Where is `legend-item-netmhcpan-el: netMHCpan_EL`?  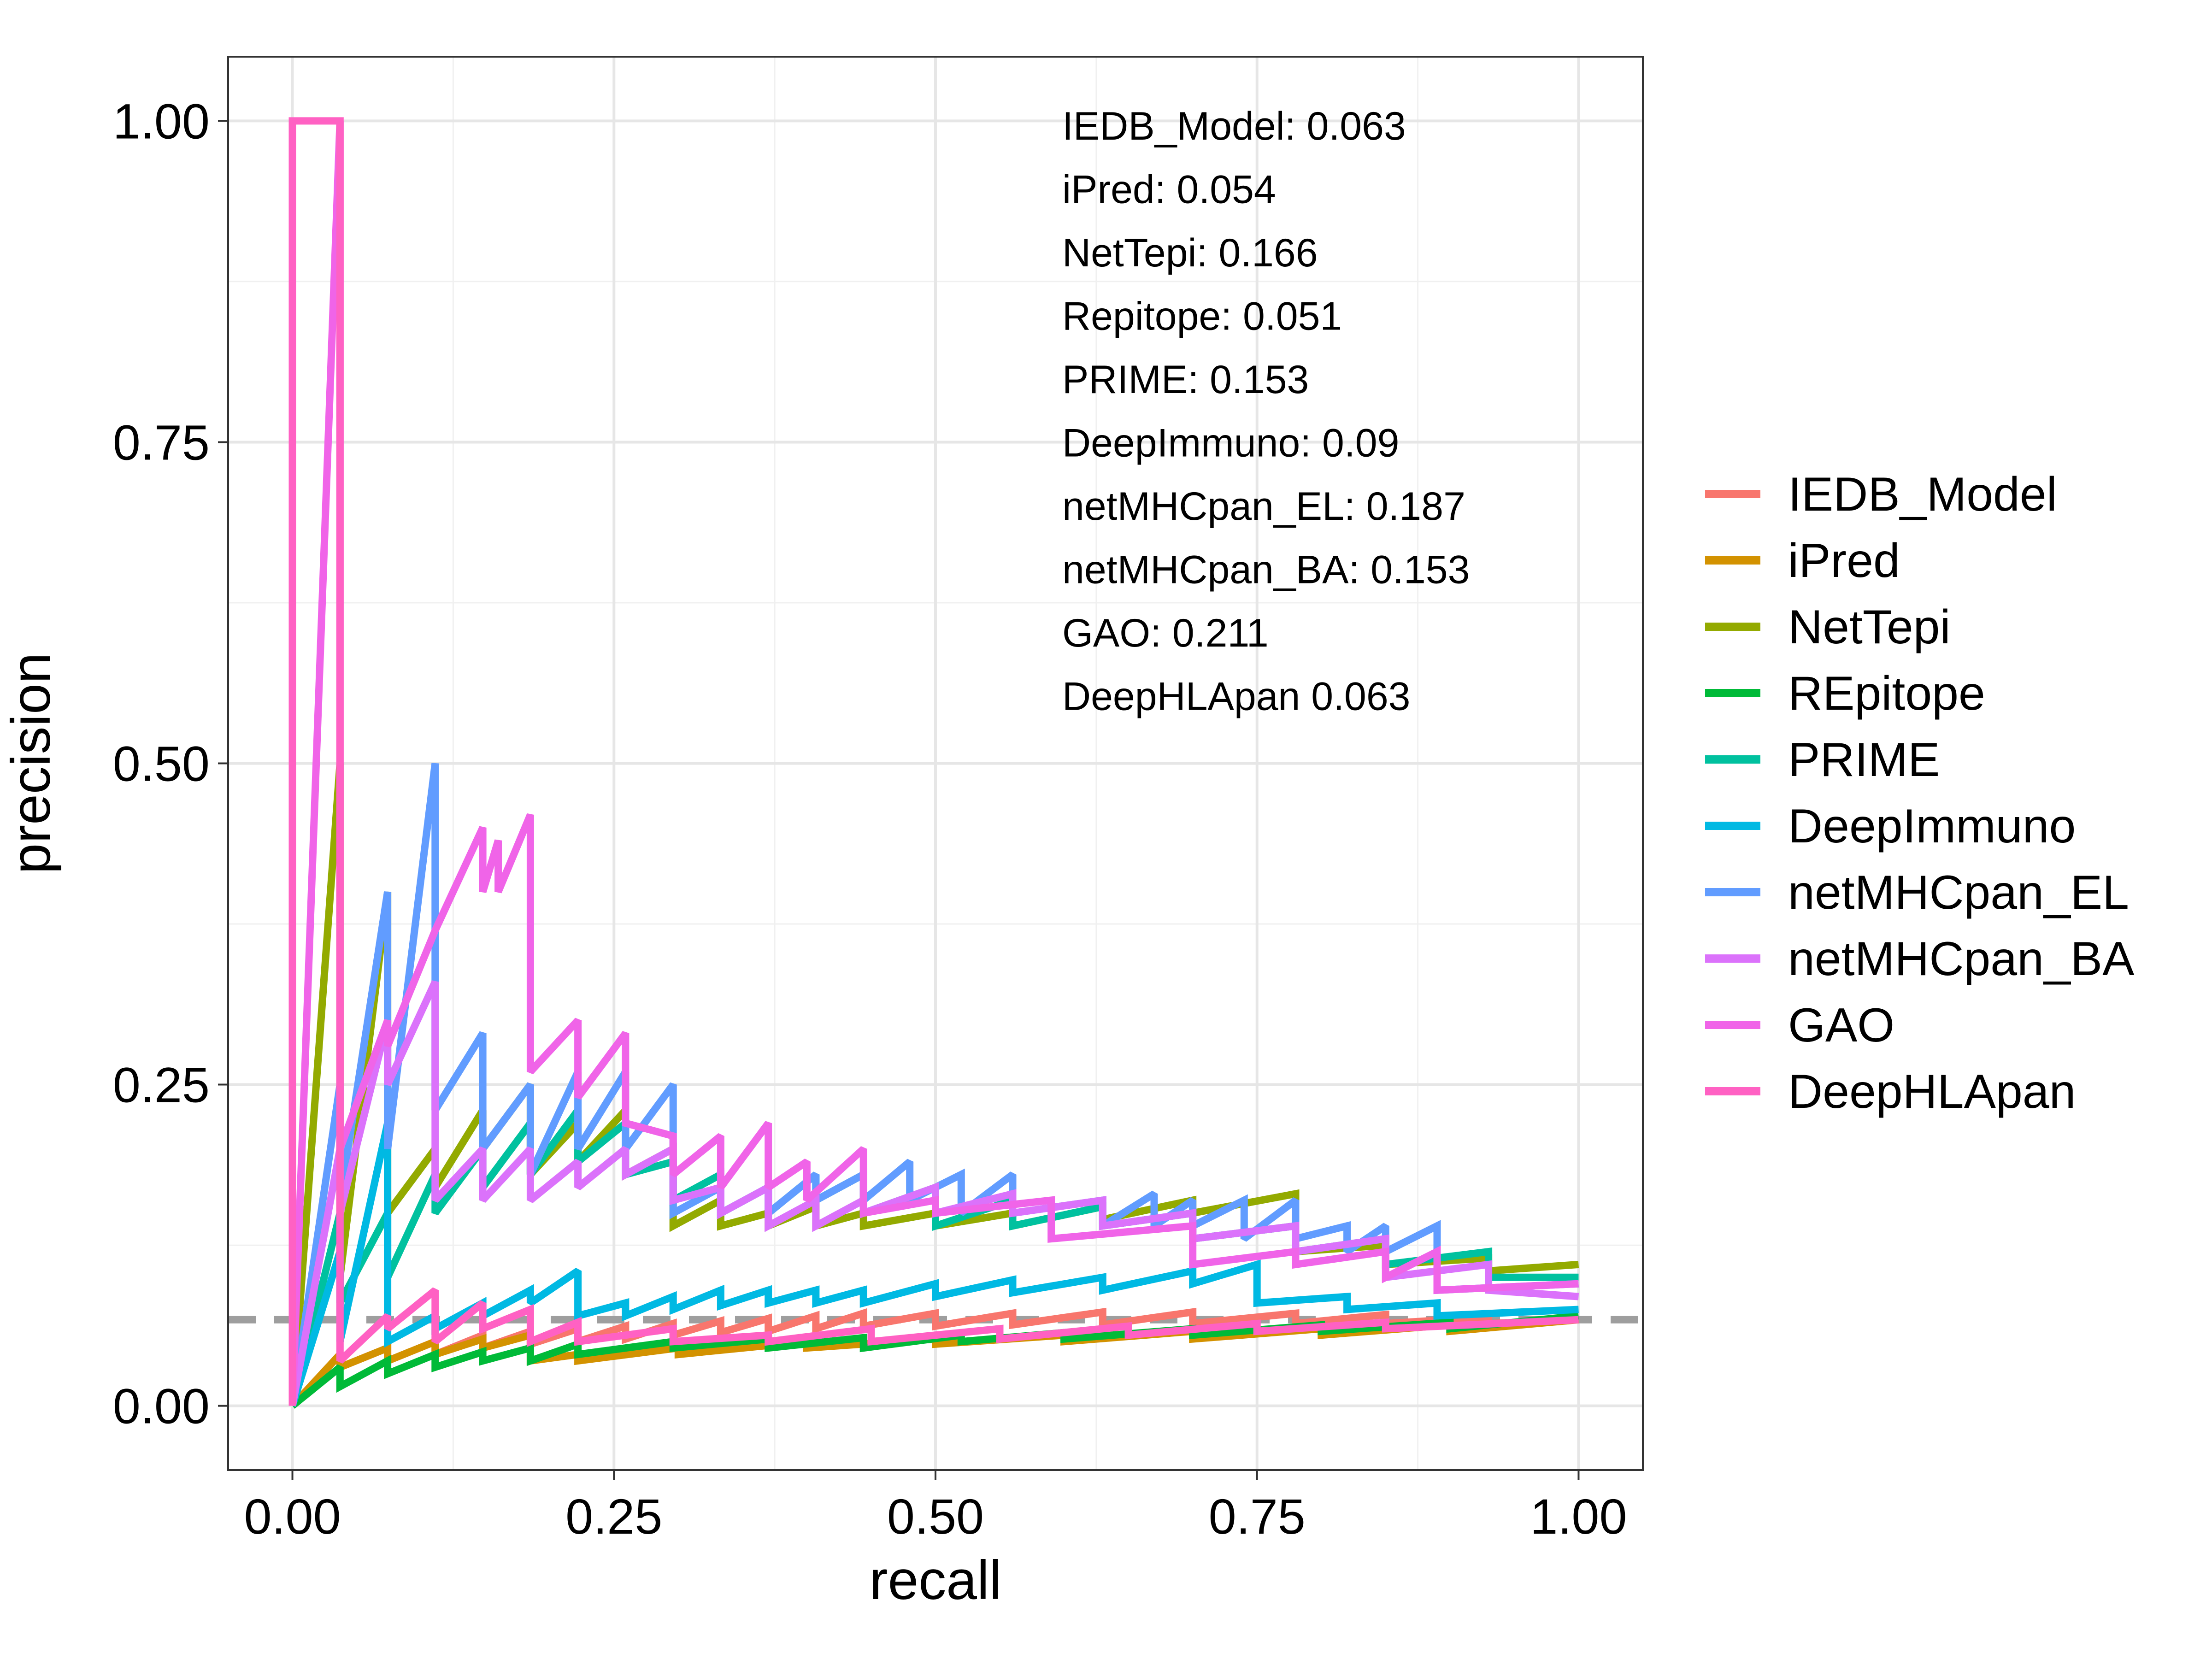
legend-item-netmhcpan-el: netMHCpan_EL is located at coordinates (1917, 892).